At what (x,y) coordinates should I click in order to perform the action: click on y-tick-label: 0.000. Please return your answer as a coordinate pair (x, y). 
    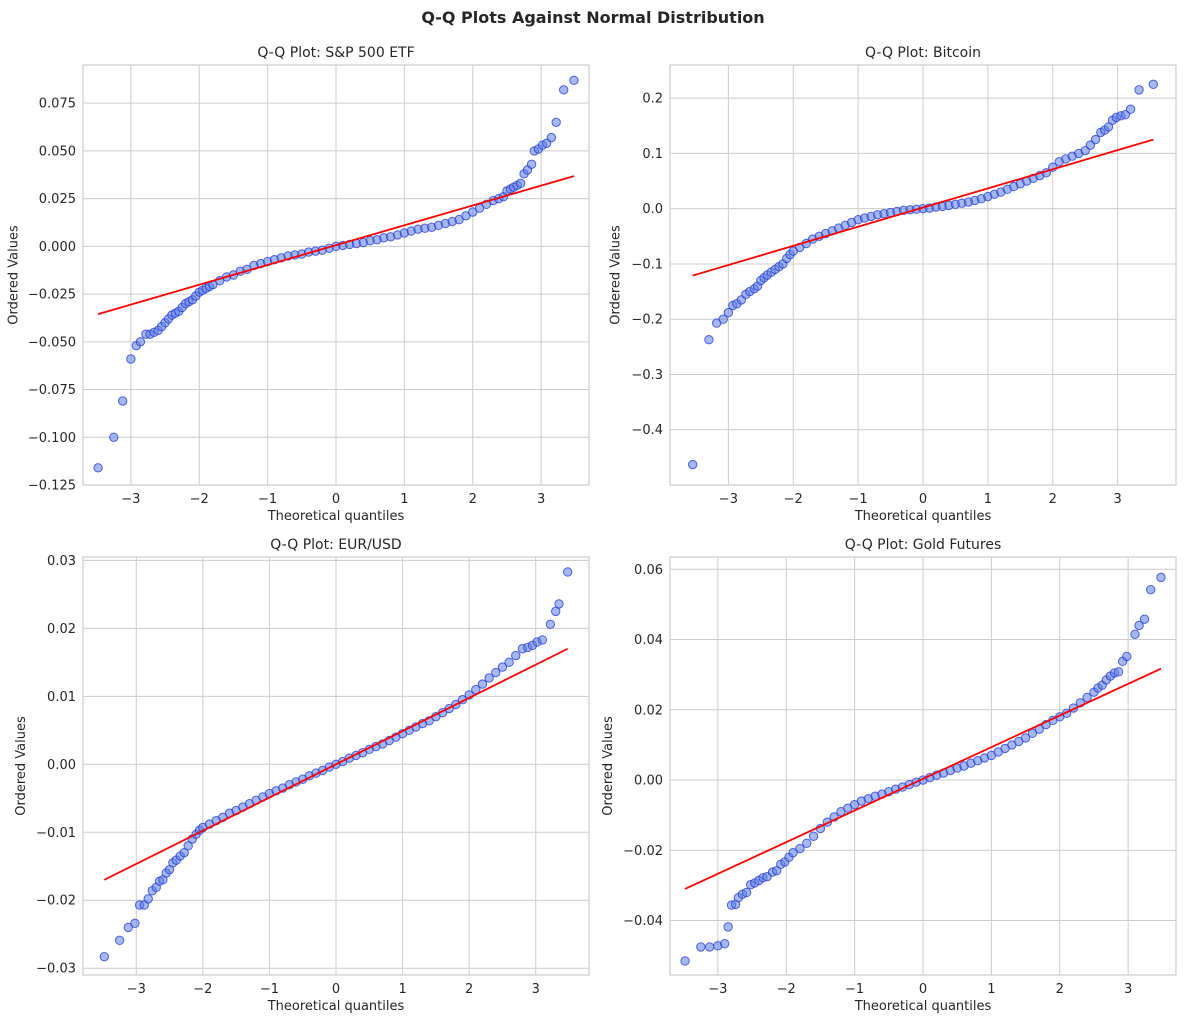
    Looking at the image, I should click on (57, 247).